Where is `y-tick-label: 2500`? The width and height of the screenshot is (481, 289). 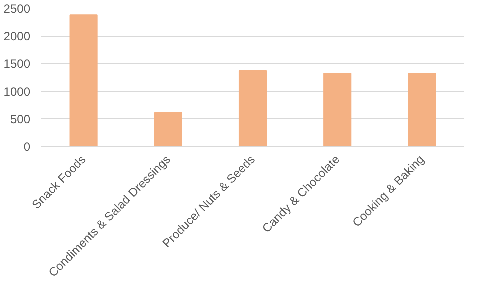 y-tick-label: 2500 is located at coordinates (17, 9).